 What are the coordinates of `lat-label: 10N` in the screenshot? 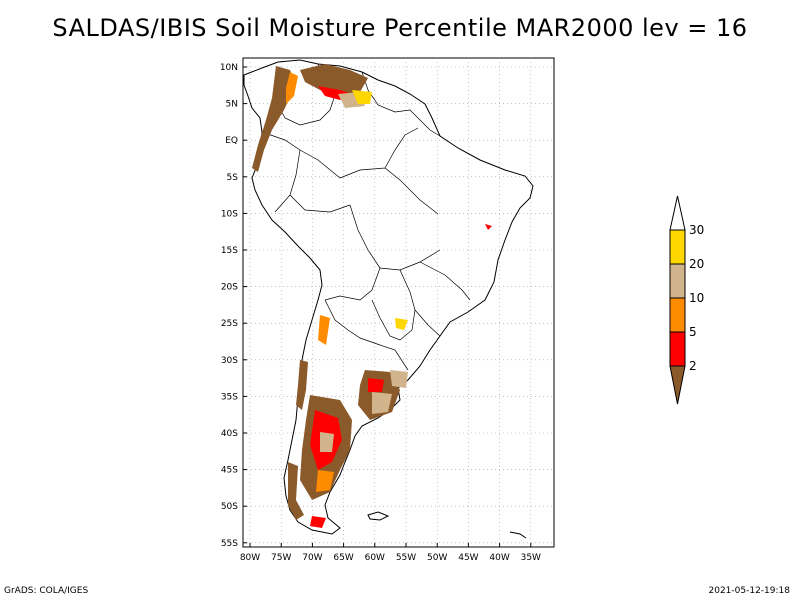 It's located at (229, 68).